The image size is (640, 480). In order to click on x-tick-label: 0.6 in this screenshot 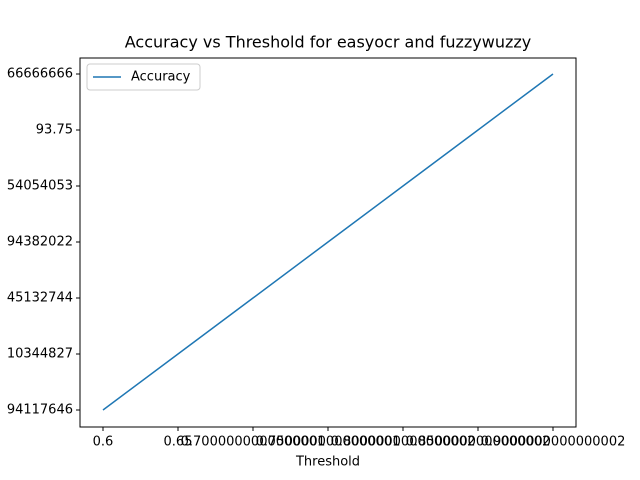, I will do `click(103, 442)`.